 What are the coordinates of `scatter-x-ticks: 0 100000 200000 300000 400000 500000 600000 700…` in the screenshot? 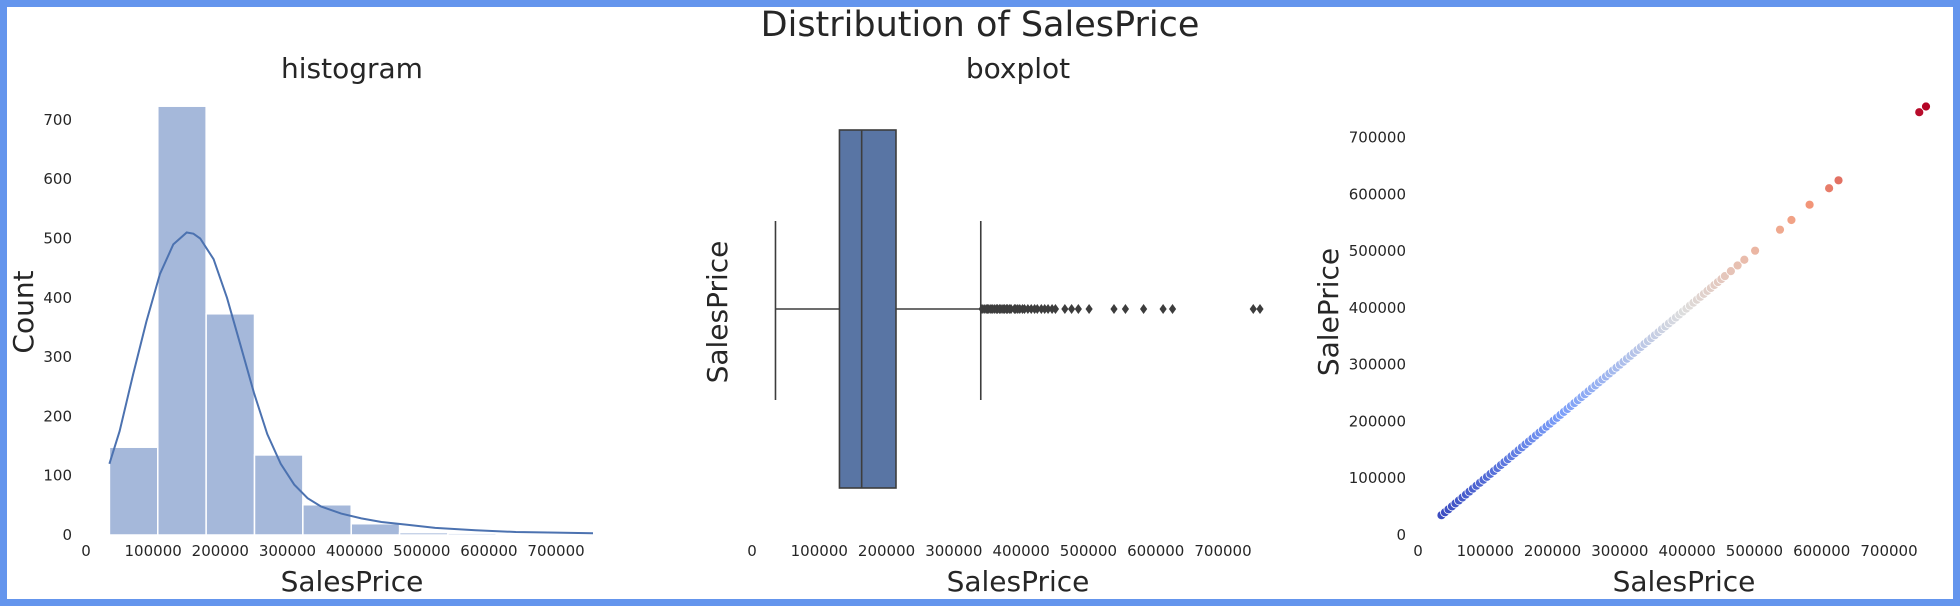 It's located at (1665, 551).